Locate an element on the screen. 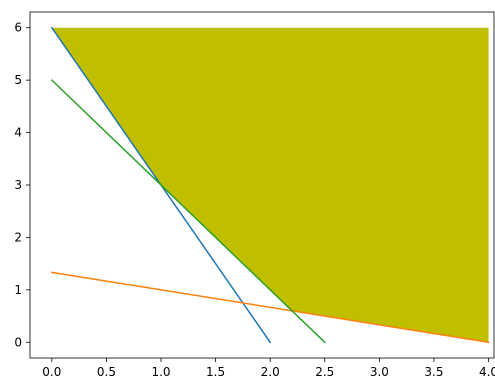 The image size is (495, 381). x-tick-label: 0.0 is located at coordinates (51, 372).